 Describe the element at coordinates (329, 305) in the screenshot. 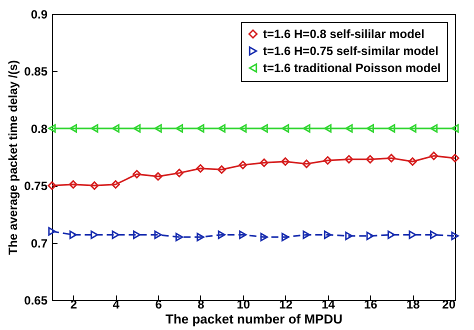

I see `x-tick-label: 14` at that location.